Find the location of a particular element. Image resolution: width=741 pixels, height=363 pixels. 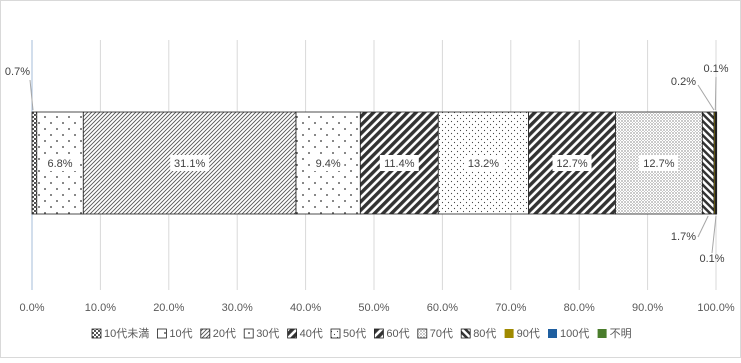

data-label: 11.4% is located at coordinates (399, 164).